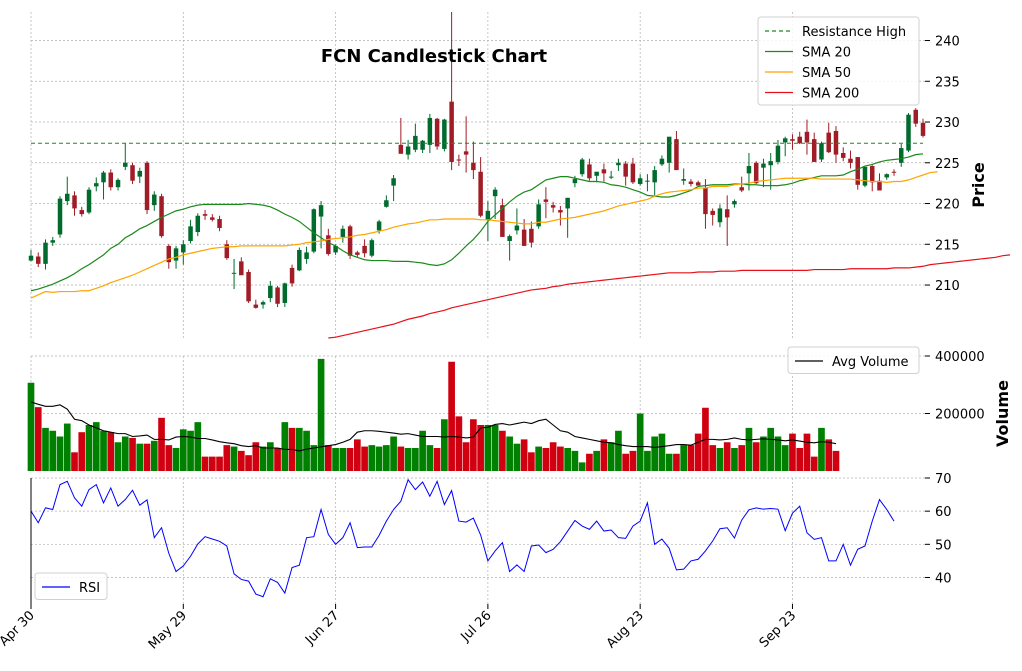 The width and height of the screenshot is (1022, 671). I want to click on rsi-y-tick-label: 50, so click(943, 545).